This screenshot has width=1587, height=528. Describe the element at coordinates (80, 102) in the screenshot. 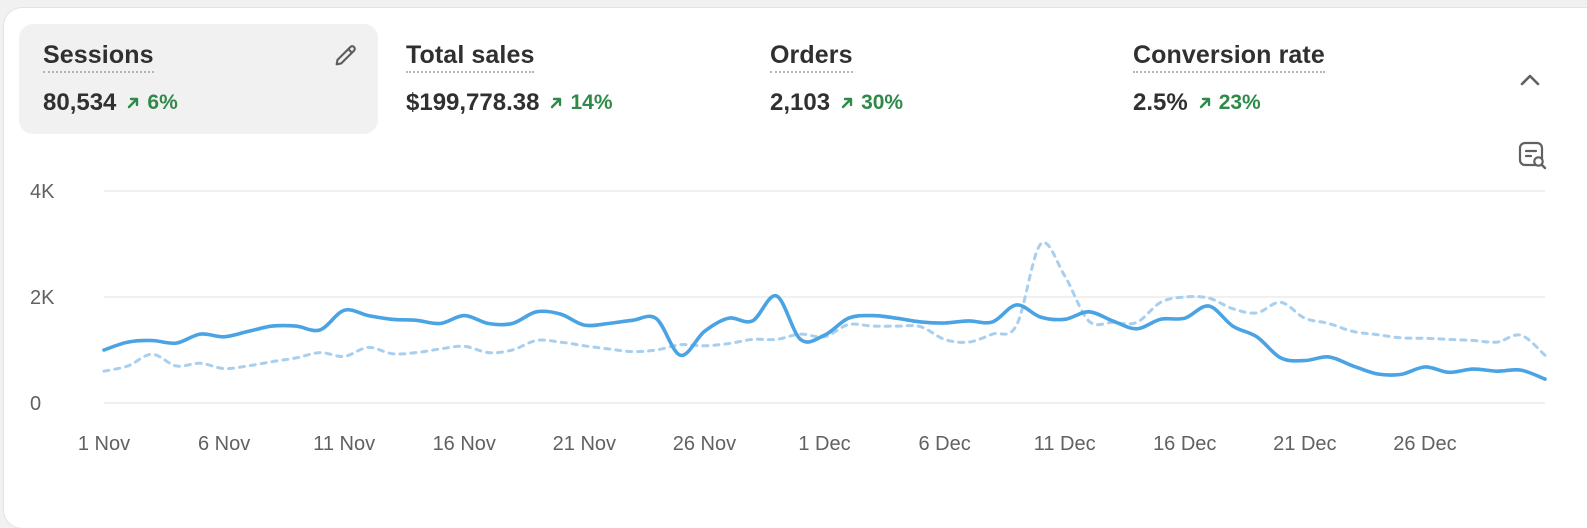

I see `metric-value: 80,534` at that location.